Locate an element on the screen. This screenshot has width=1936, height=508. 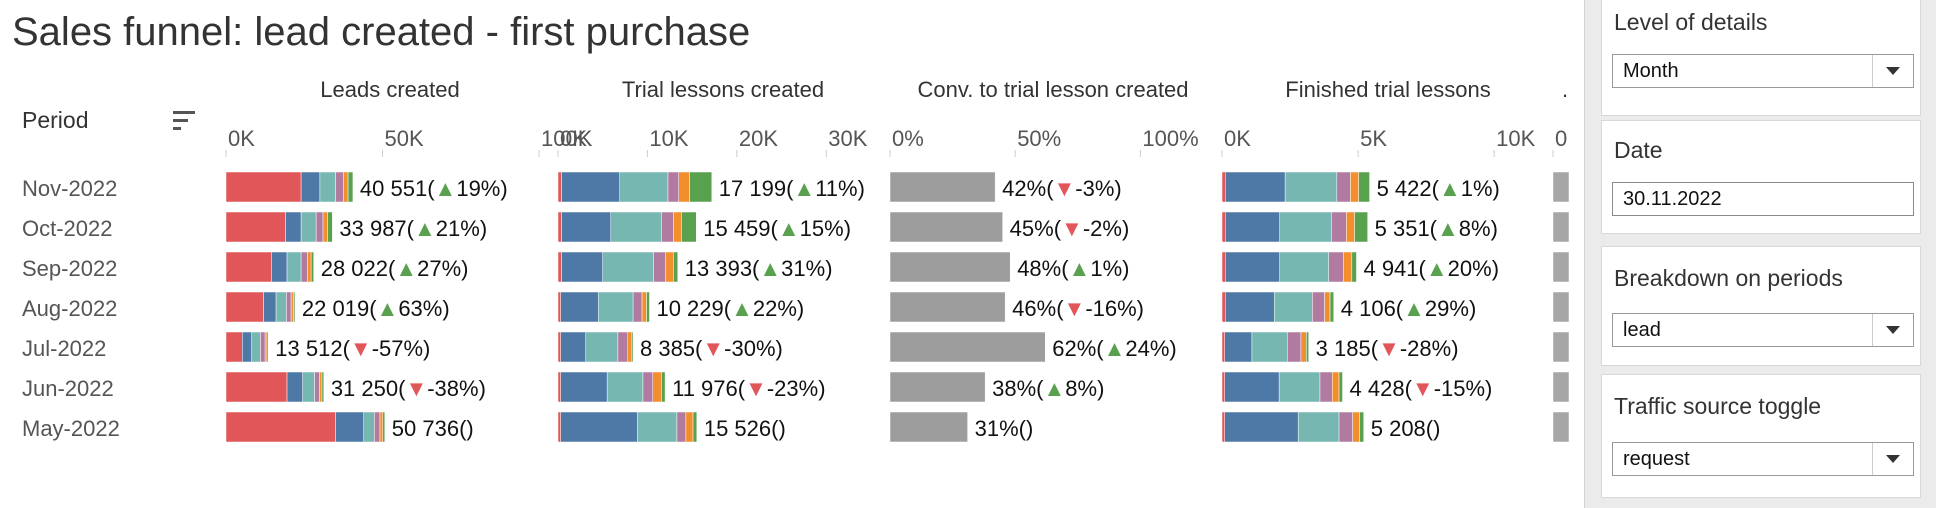
change-text: 31% is located at coordinates (803, 268).